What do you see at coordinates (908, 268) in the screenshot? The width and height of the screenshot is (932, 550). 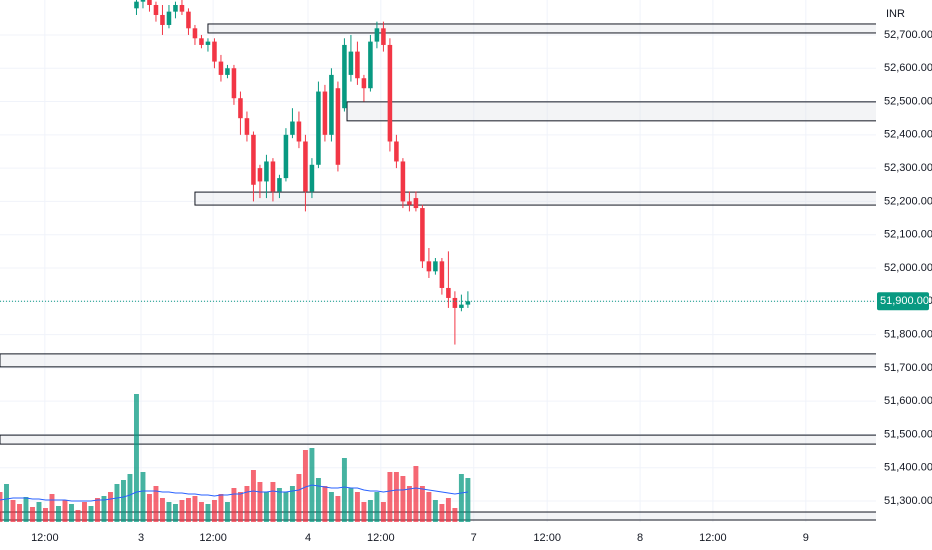 I see `y-tick-label: 52,000.00` at bounding box center [908, 268].